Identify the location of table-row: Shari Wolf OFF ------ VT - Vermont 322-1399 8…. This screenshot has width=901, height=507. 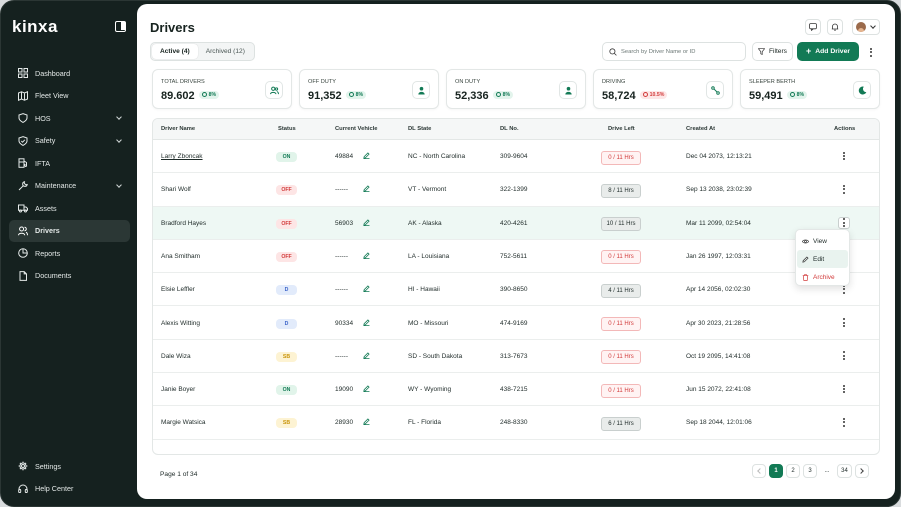
(516, 190).